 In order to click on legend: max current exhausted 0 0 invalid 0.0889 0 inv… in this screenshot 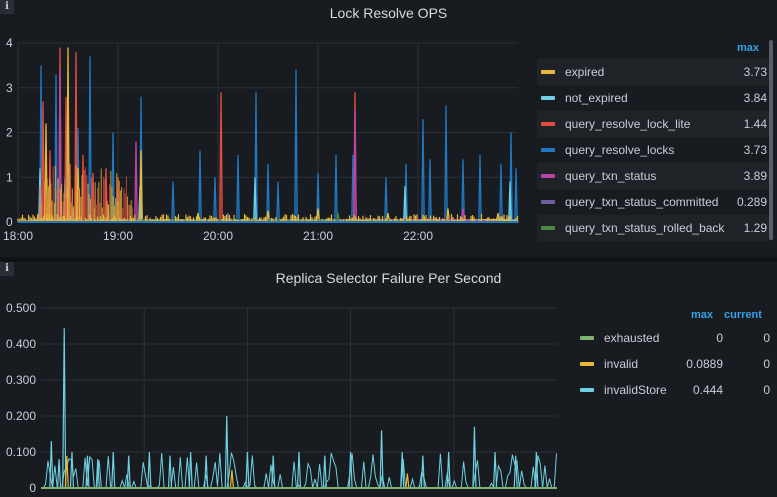, I will do `click(676, 362)`.